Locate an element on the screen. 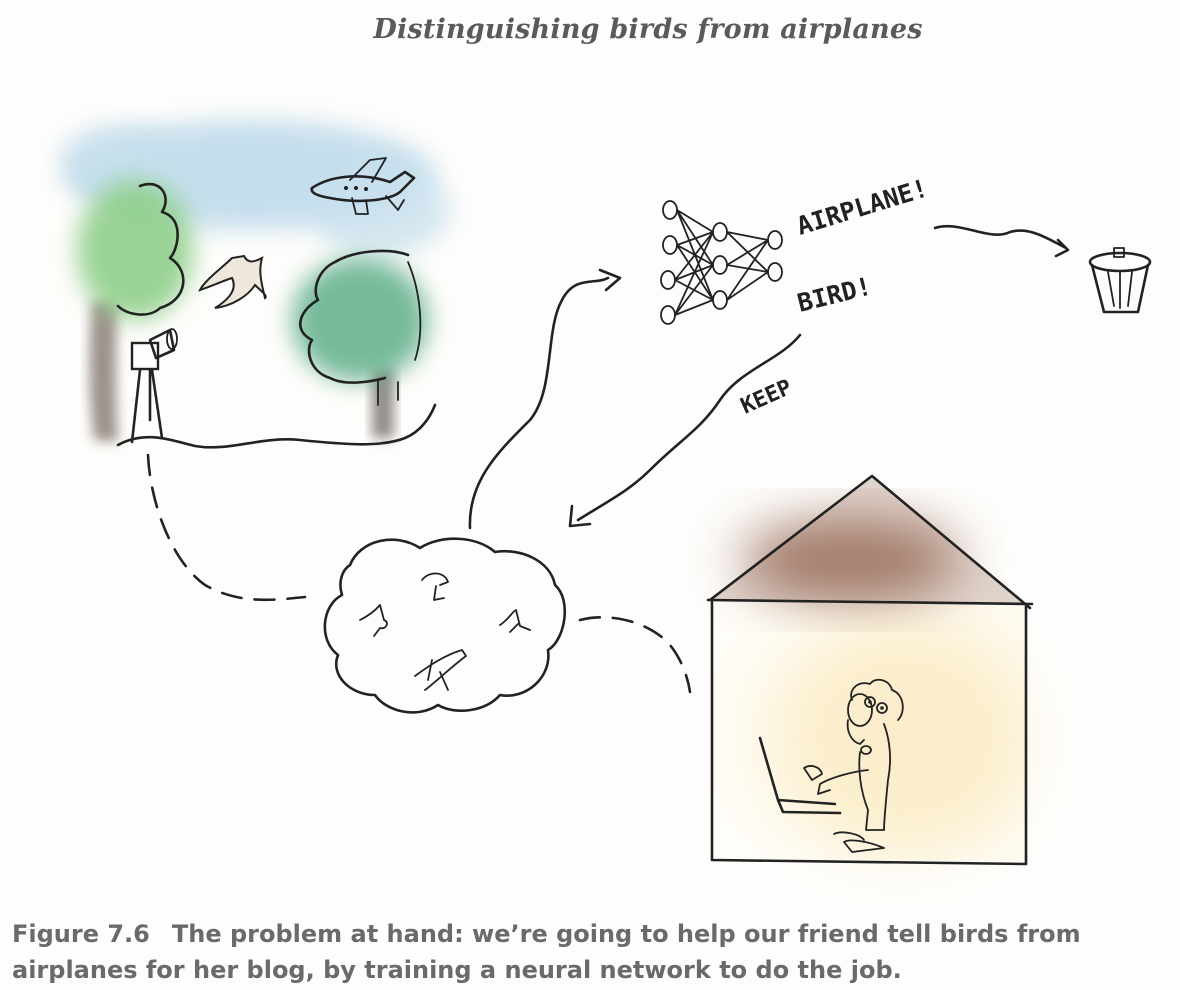  arrow-cloud-to-network is located at coordinates (545, 399).